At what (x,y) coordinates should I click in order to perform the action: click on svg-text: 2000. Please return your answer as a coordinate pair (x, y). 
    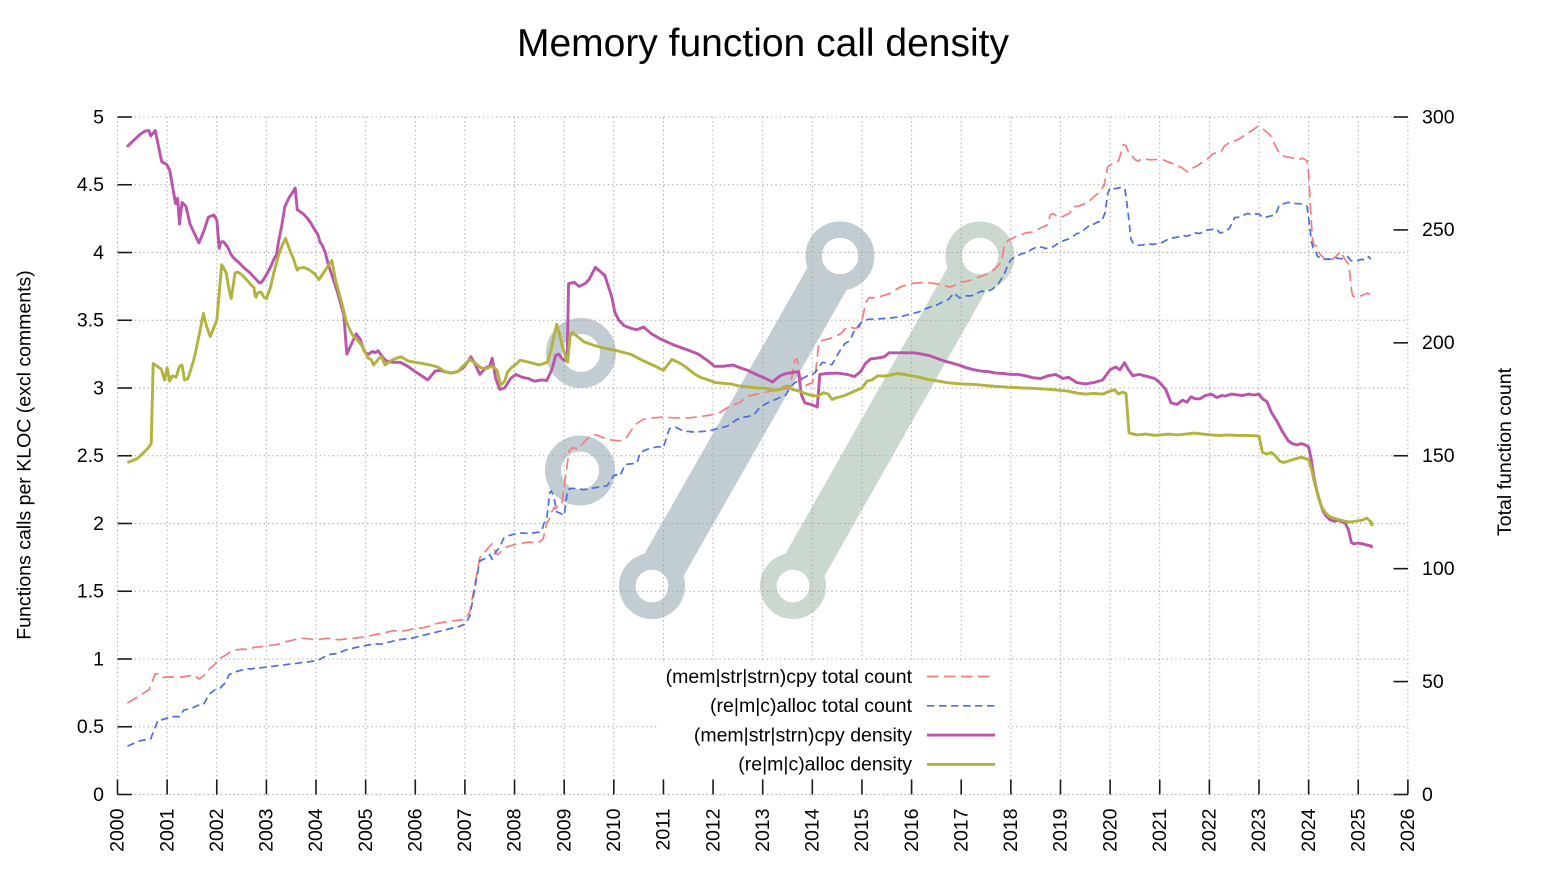
    Looking at the image, I should click on (118, 830).